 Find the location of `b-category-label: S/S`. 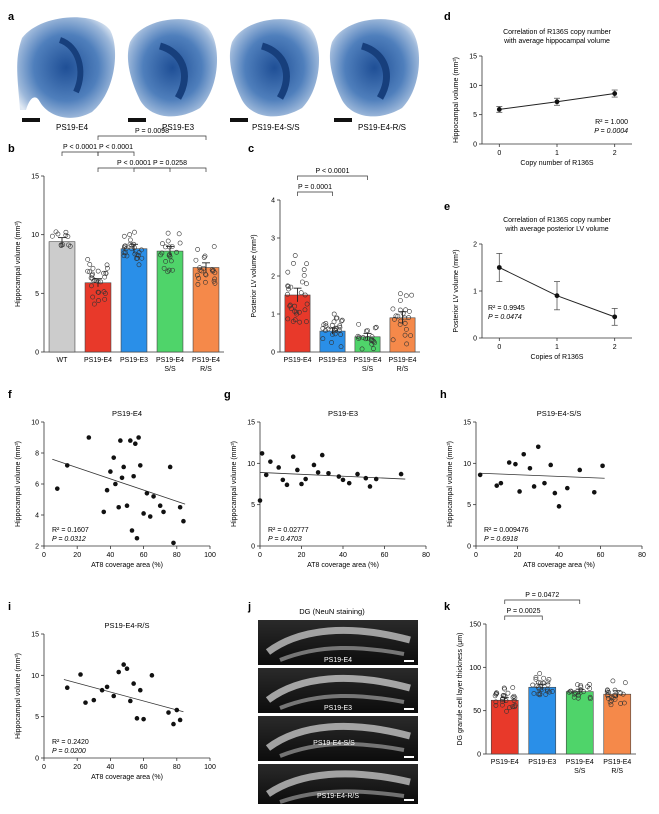

b-category-label: S/S is located at coordinates (170, 369).